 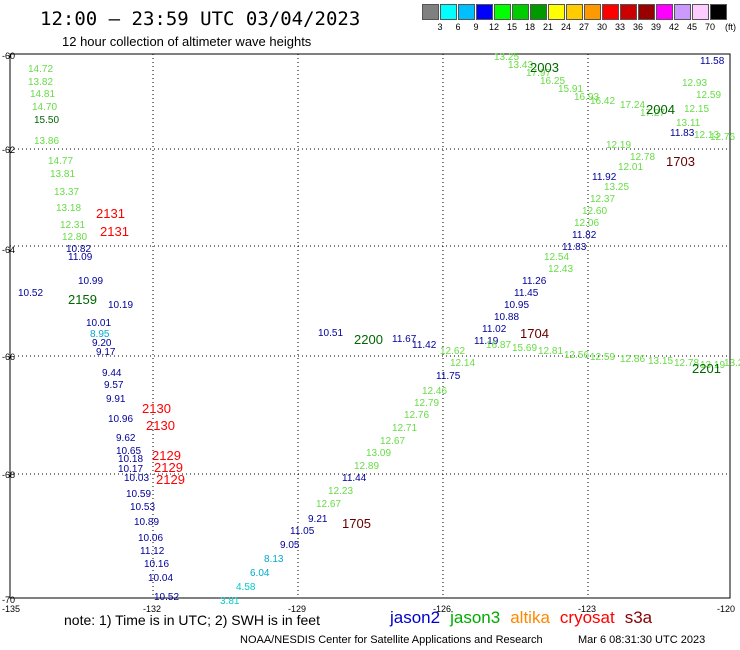 What do you see at coordinates (150, 538) in the screenshot?
I see `wave-height-reading: 10.06` at bounding box center [150, 538].